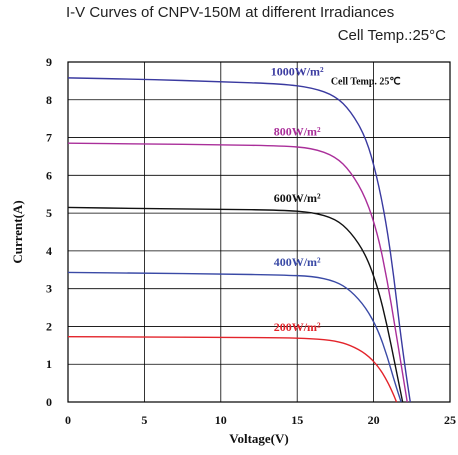 This screenshot has width=458, height=455. Describe the element at coordinates (49, 100) in the screenshot. I see `y-tick-label: 8` at that location.